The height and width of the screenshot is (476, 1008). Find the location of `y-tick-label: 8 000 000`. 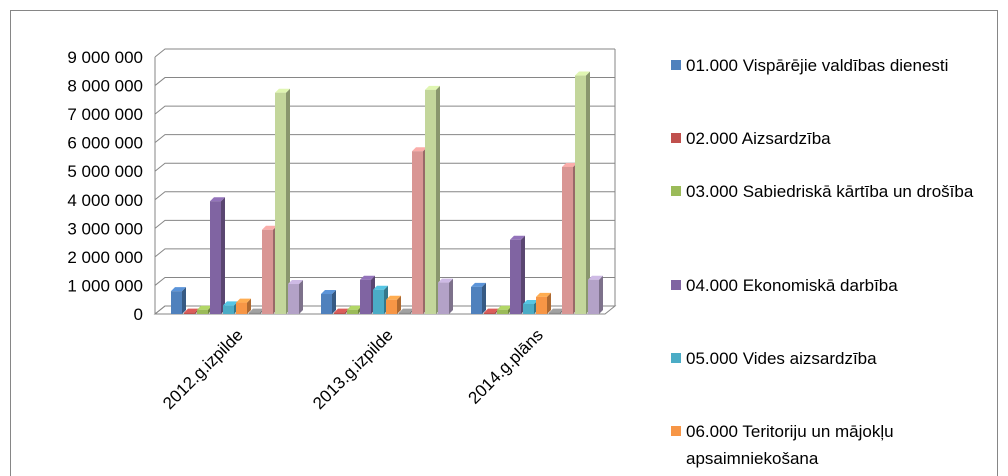

y-tick-label: 8 000 000 is located at coordinates (105, 86).